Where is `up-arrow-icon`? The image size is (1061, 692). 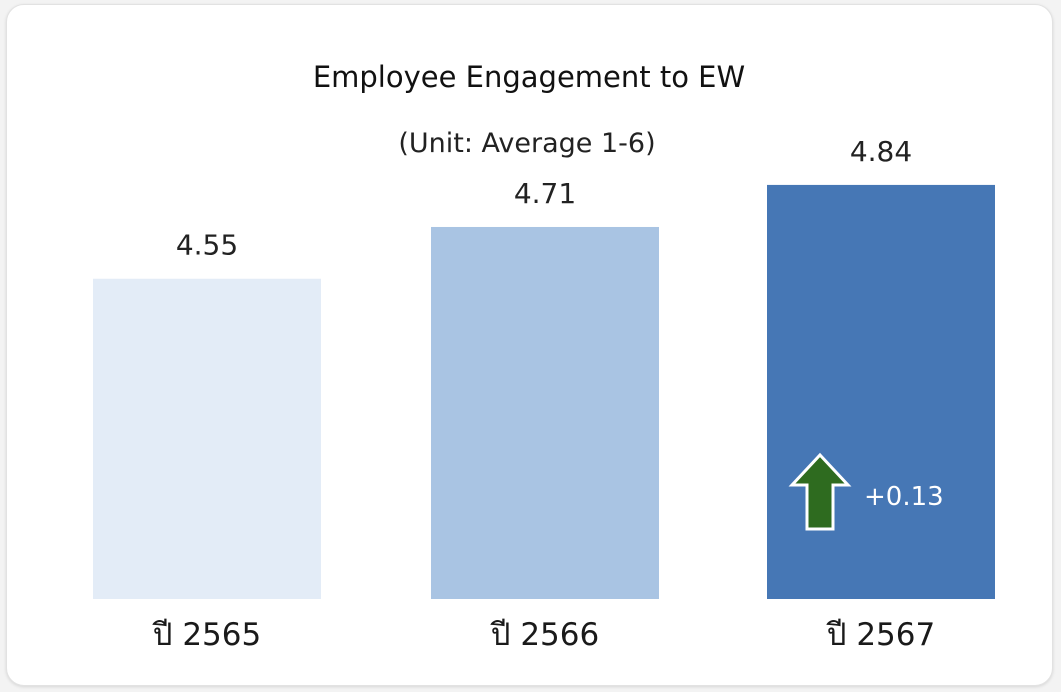
up-arrow-icon is located at coordinates (820, 491).